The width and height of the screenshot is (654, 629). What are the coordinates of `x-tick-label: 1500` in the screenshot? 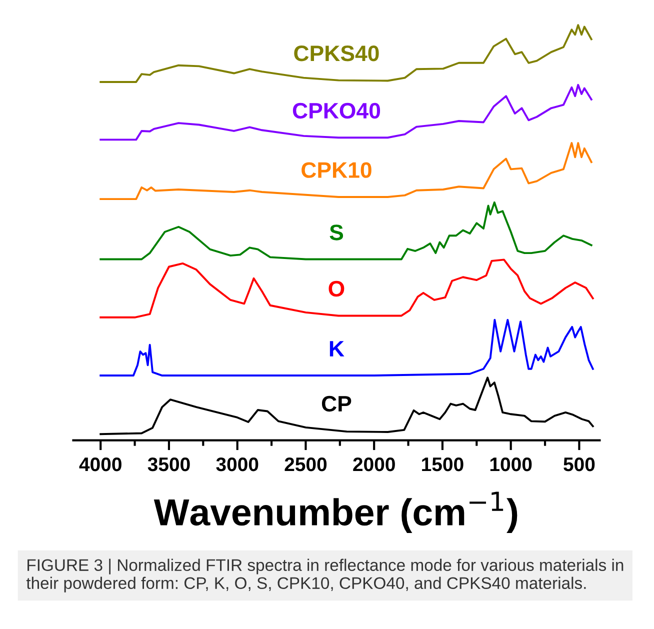 It's located at (443, 464).